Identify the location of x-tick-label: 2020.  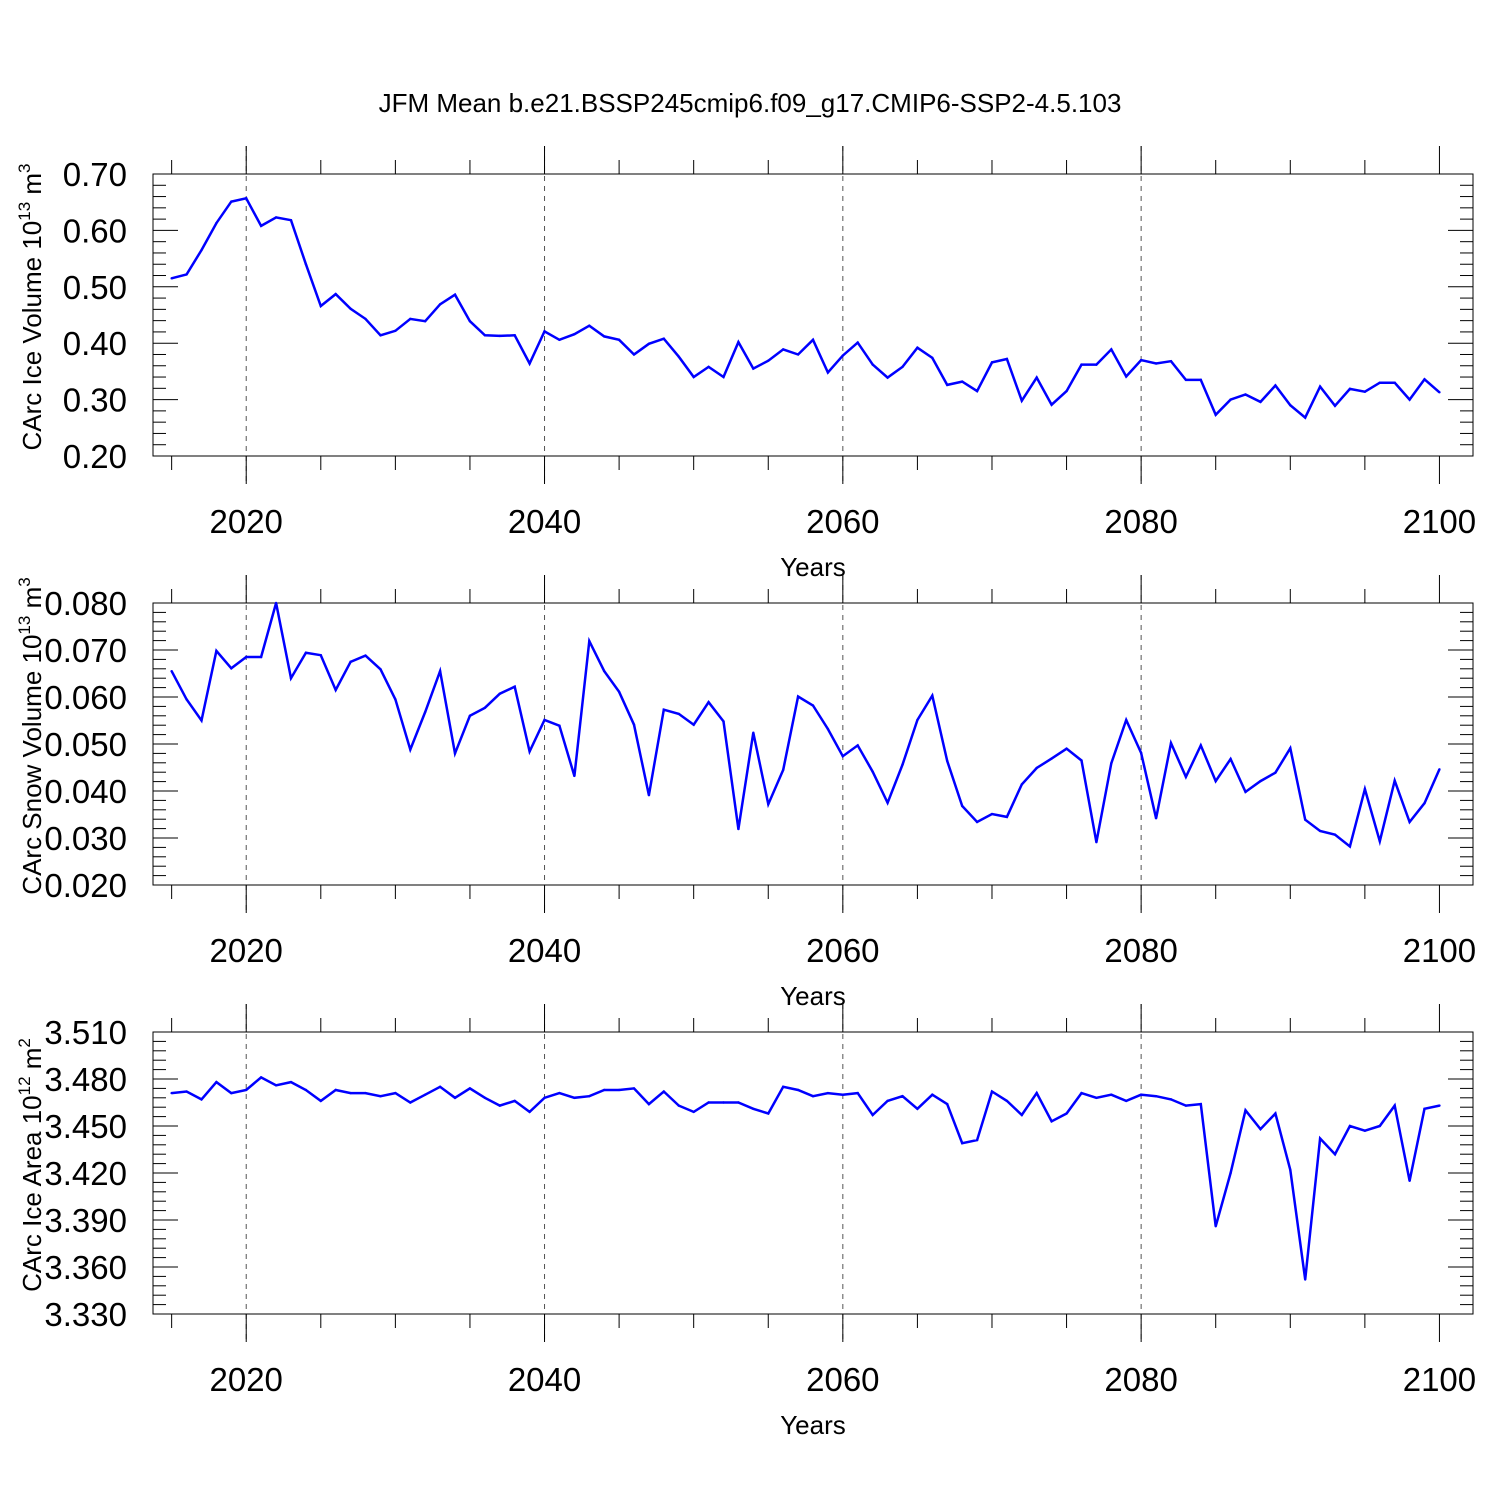
(246, 950).